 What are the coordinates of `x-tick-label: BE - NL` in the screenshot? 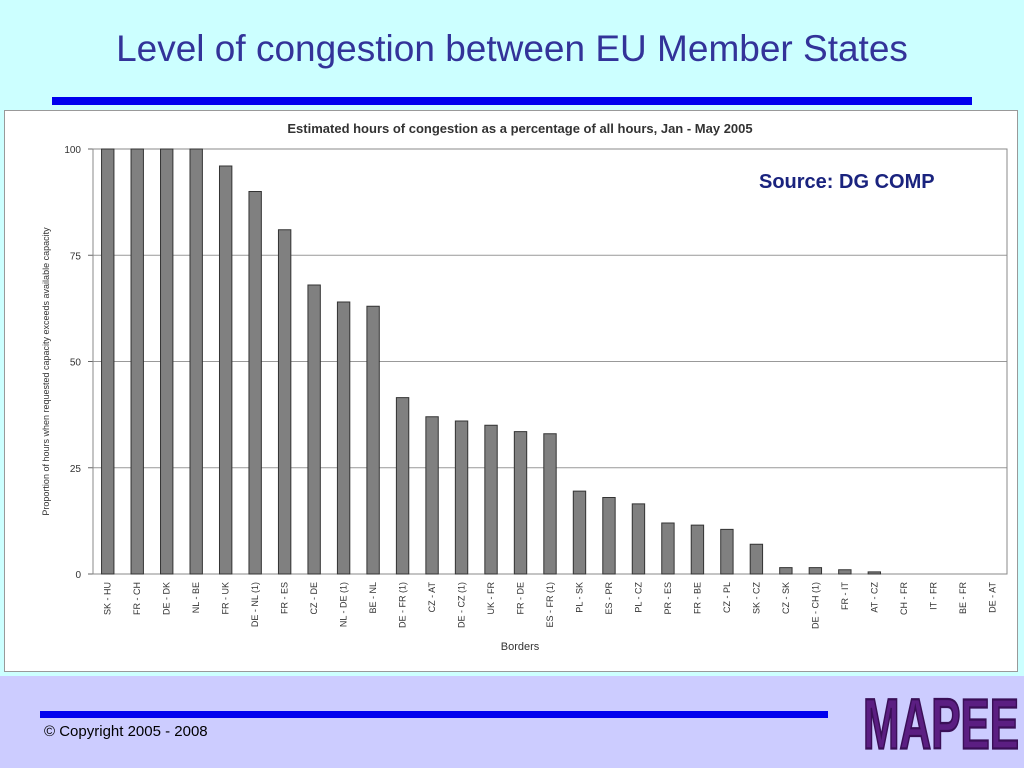 It's located at (373, 598).